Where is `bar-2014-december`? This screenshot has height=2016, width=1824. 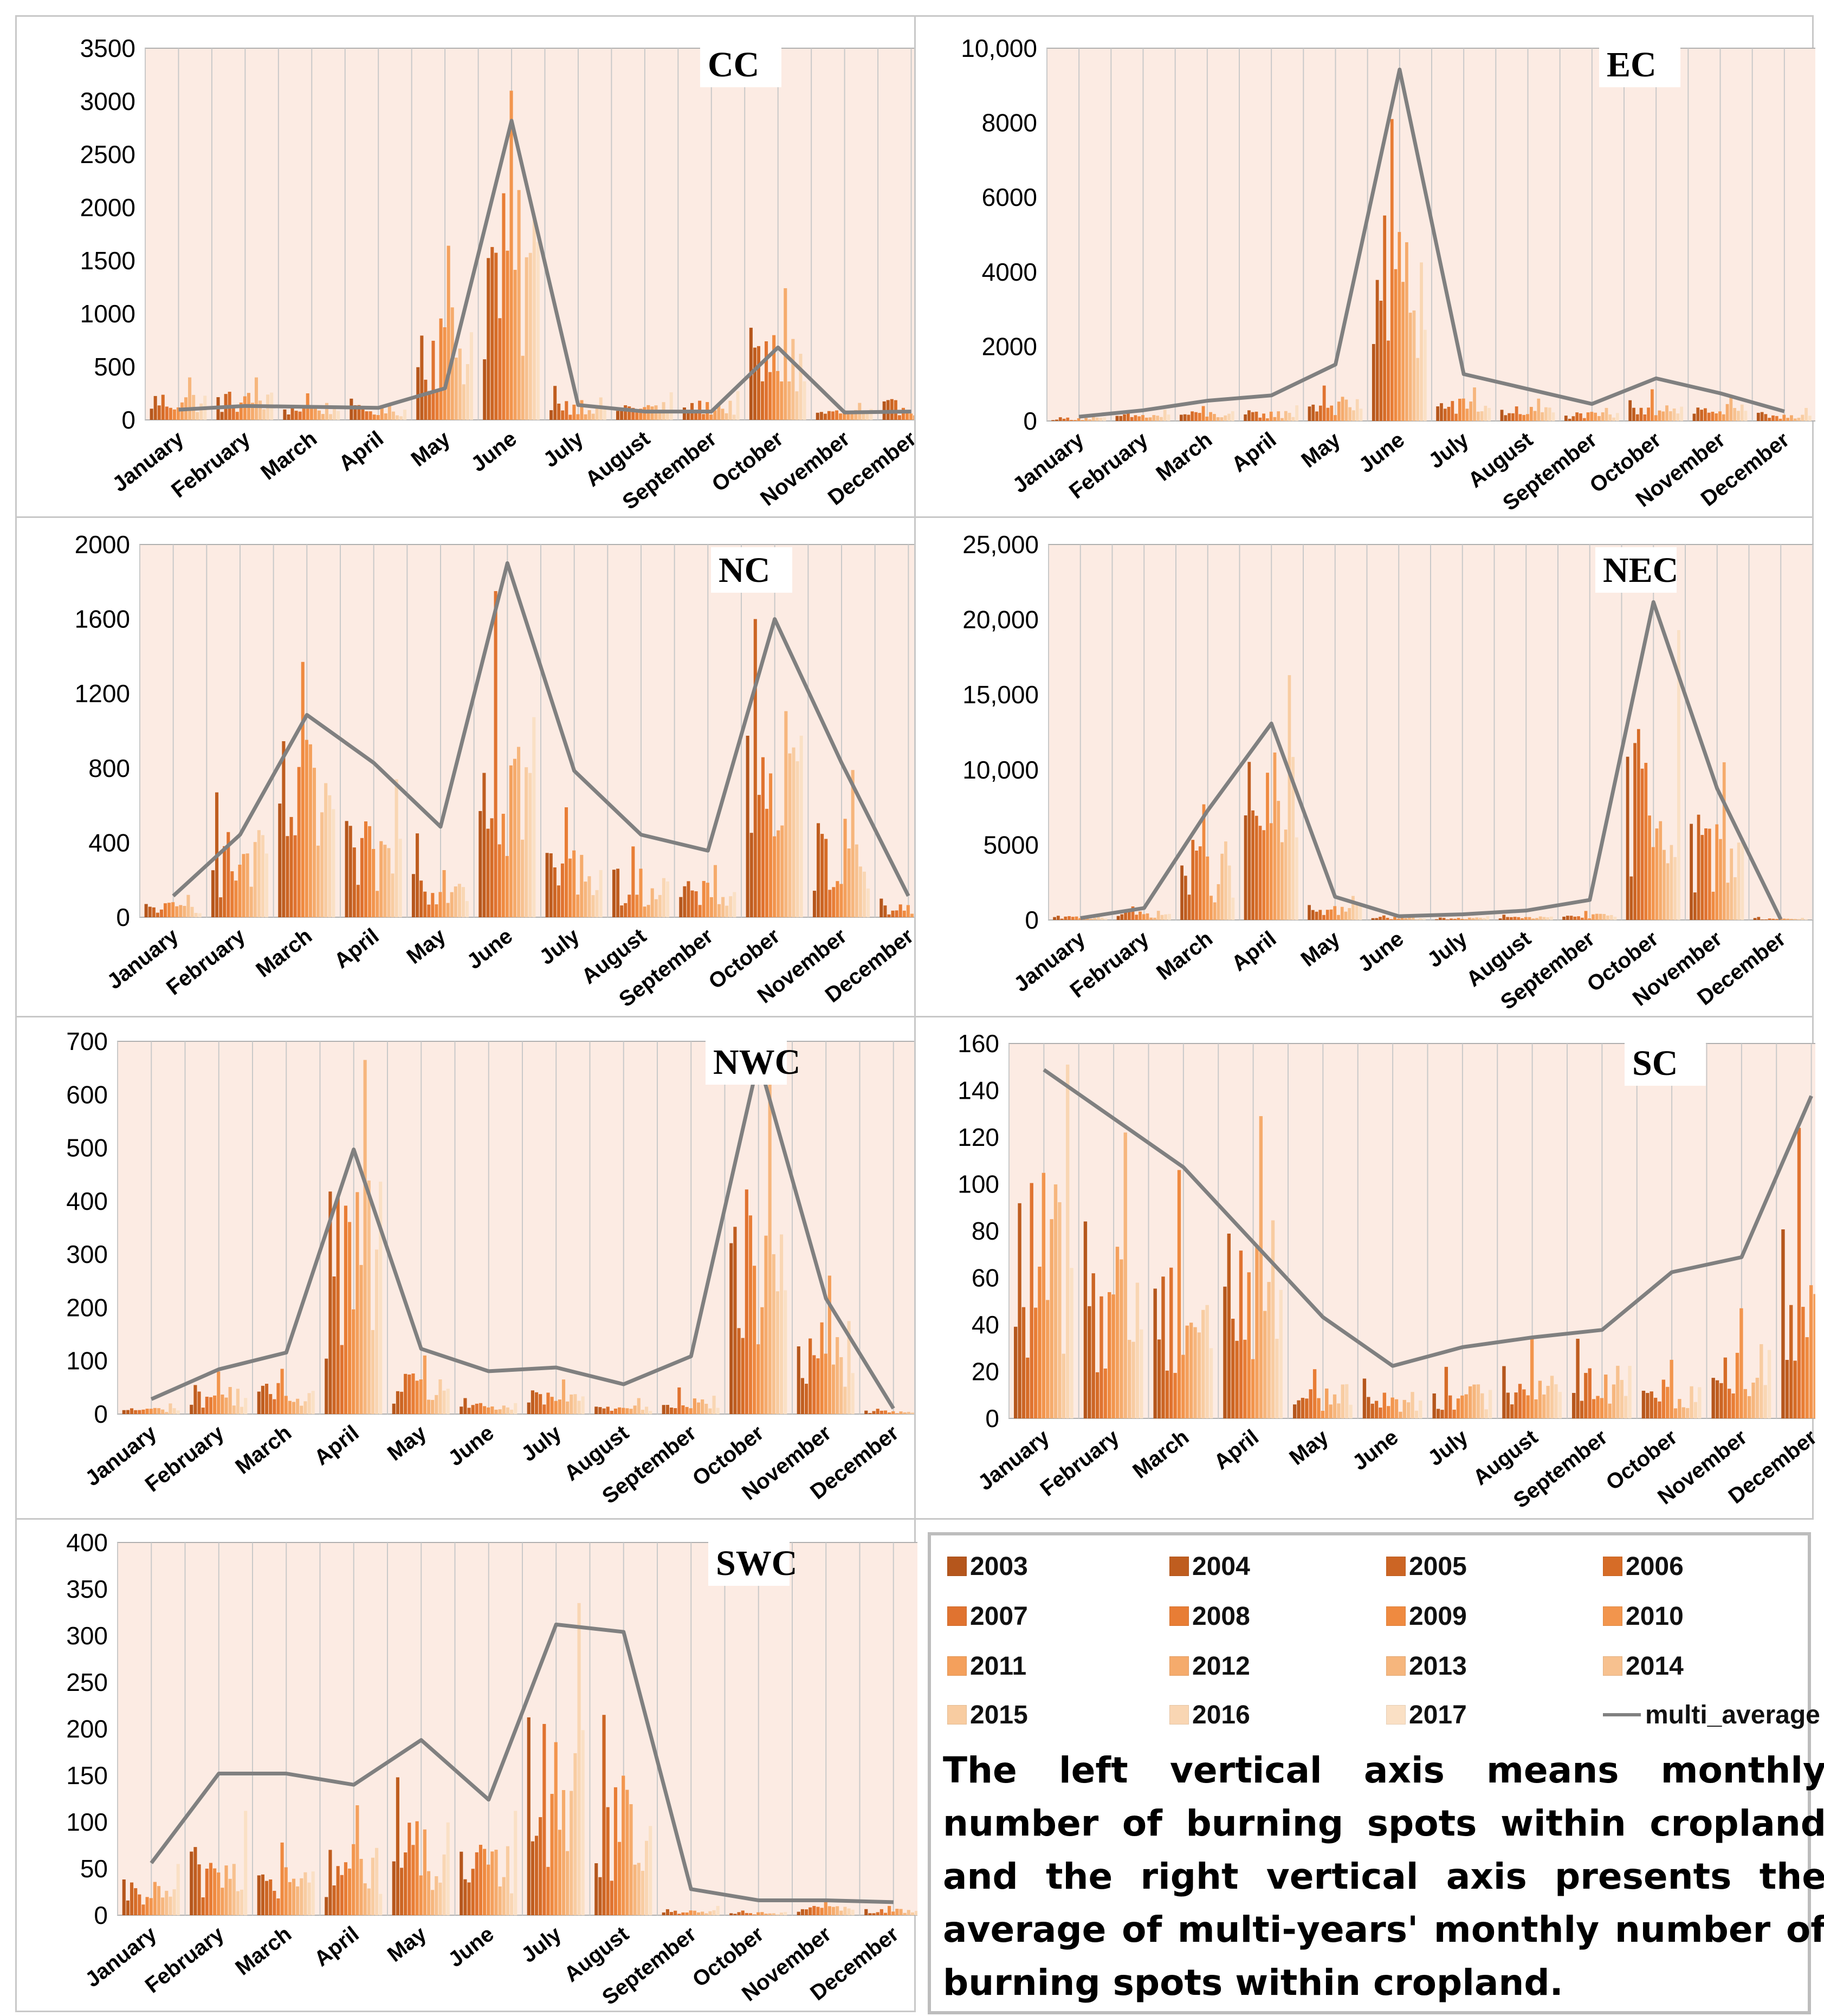
bar-2014-december is located at coordinates (908, 1912).